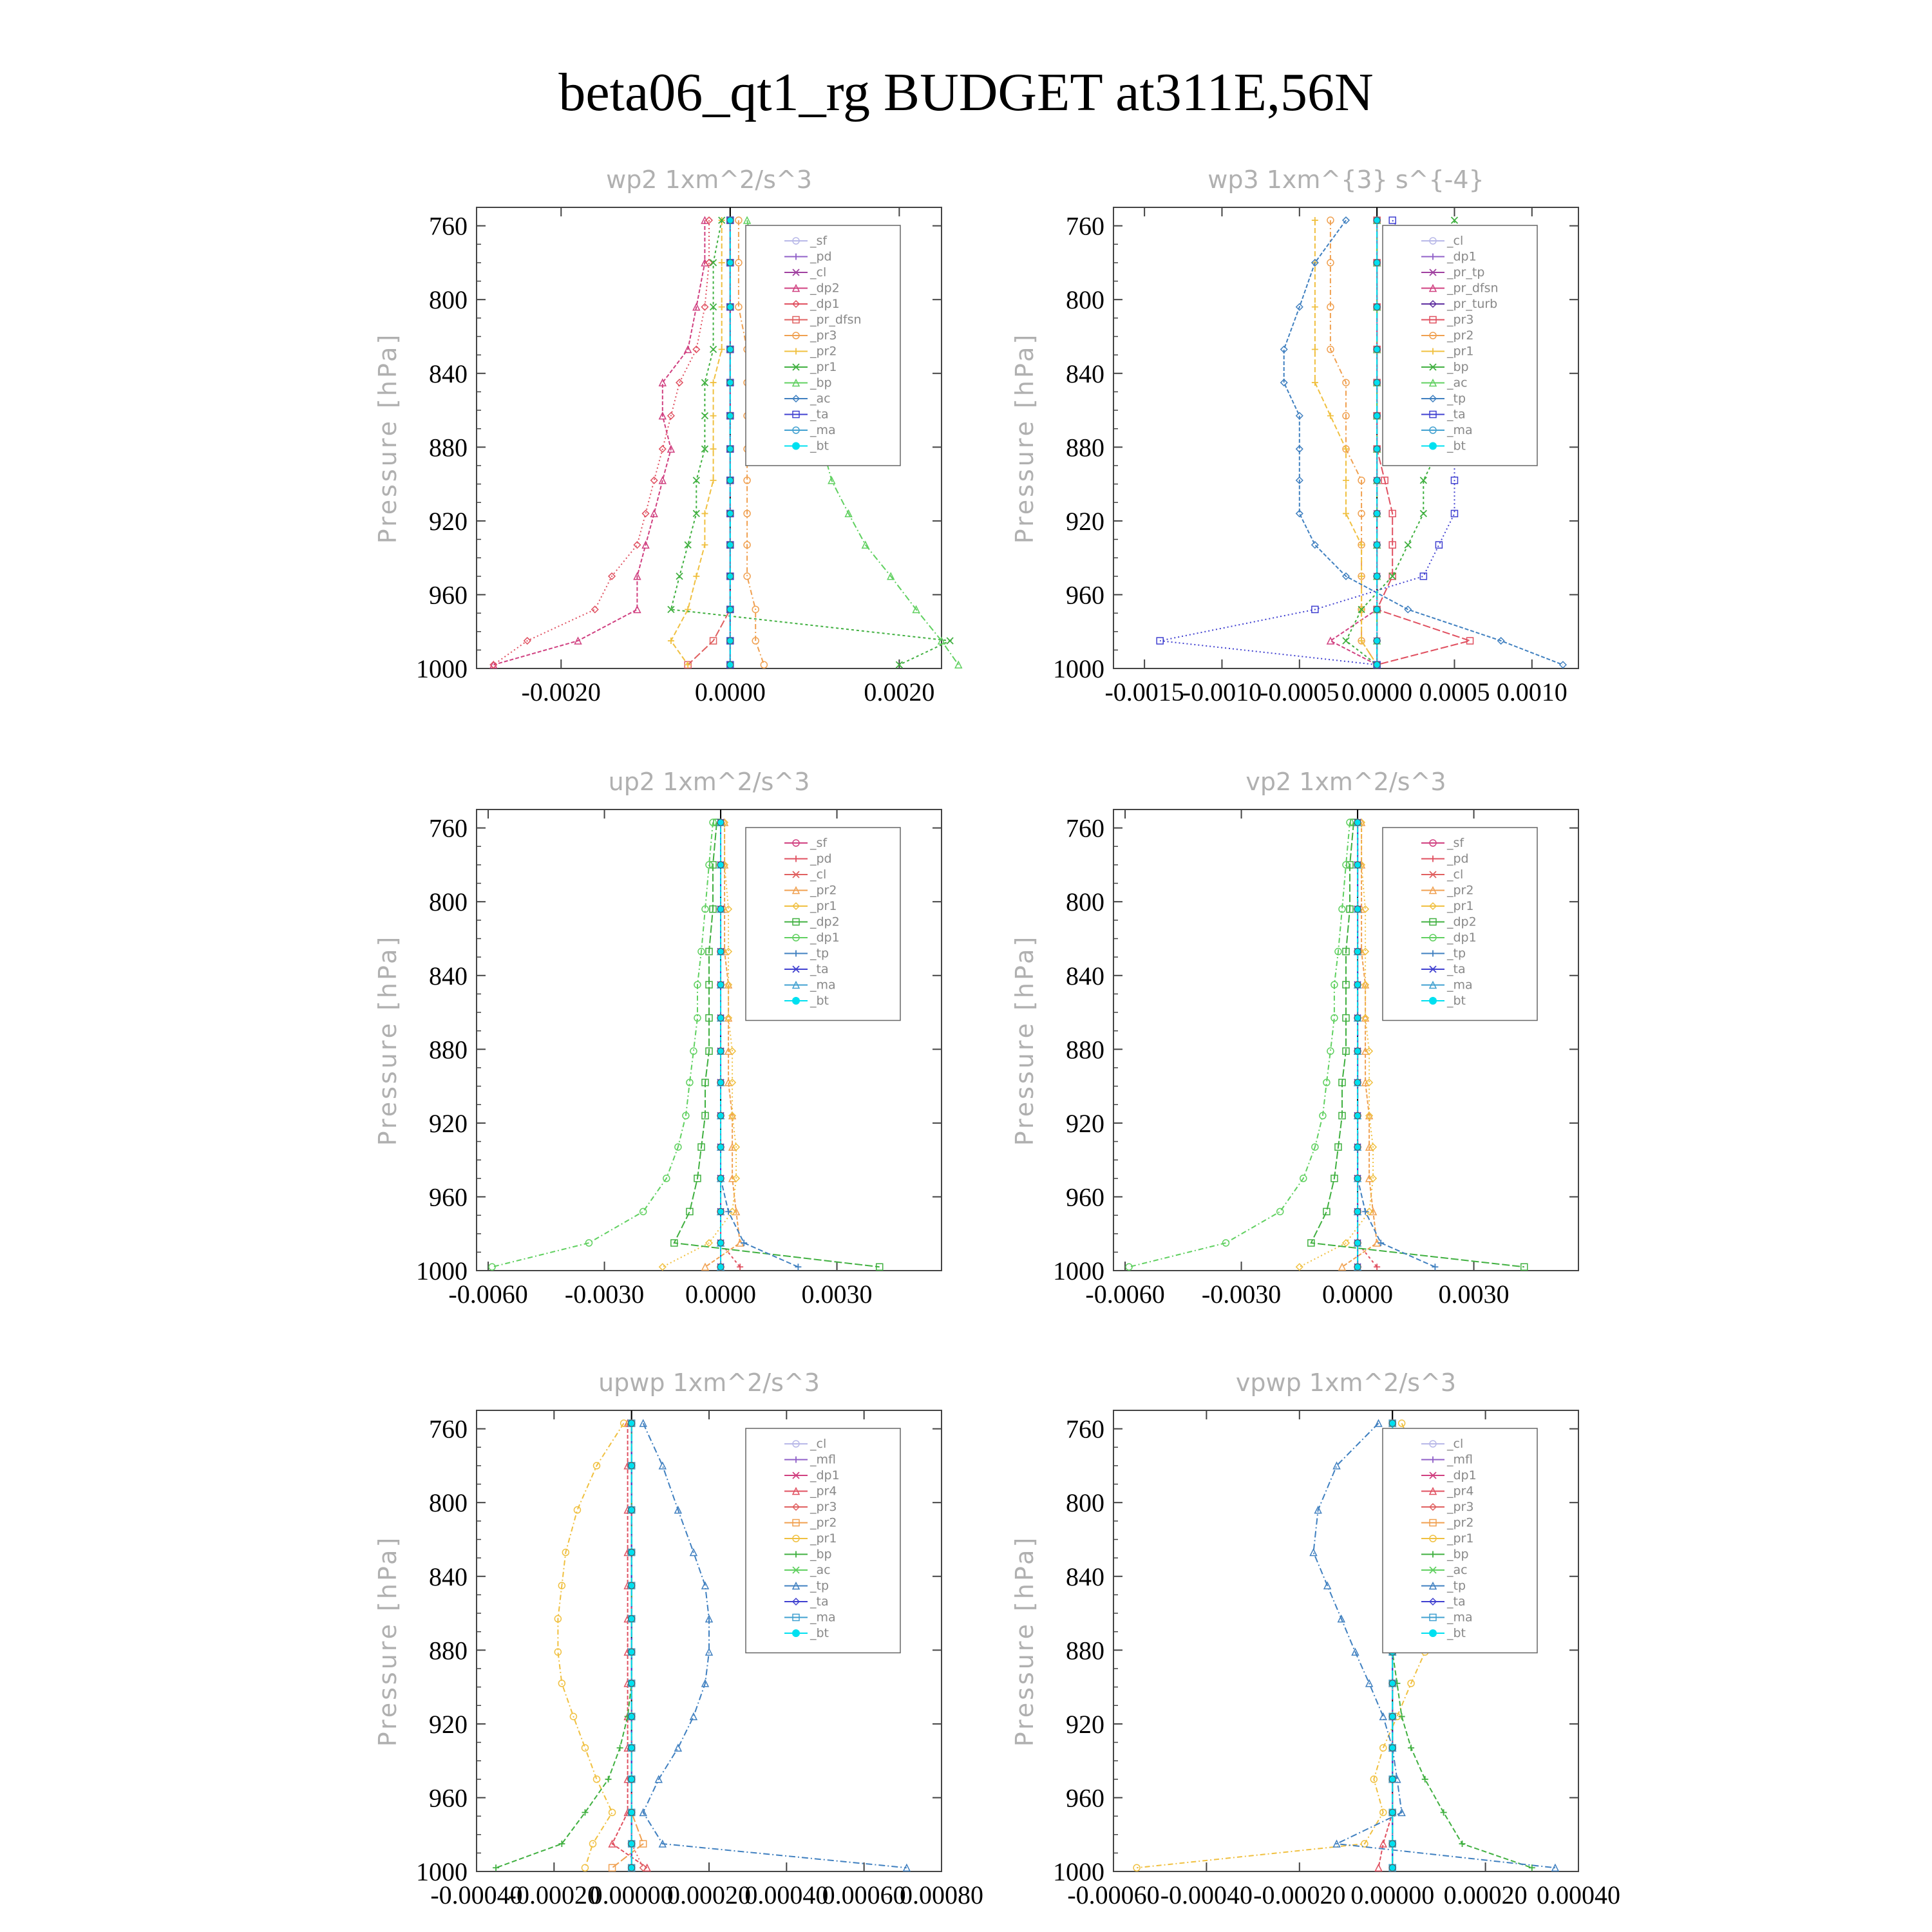  Describe the element at coordinates (1423, 443) in the screenshot. I see `series-tp` at that location.